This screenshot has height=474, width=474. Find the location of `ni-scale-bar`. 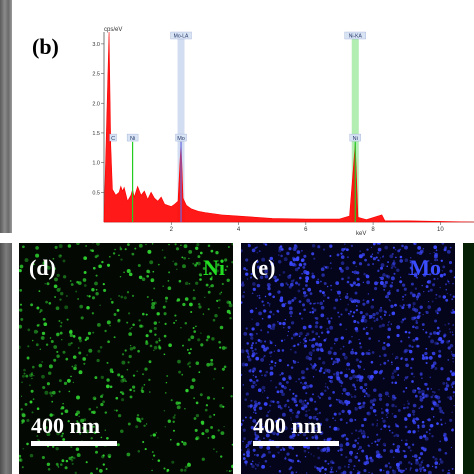

ni-scale-bar is located at coordinates (74, 443).